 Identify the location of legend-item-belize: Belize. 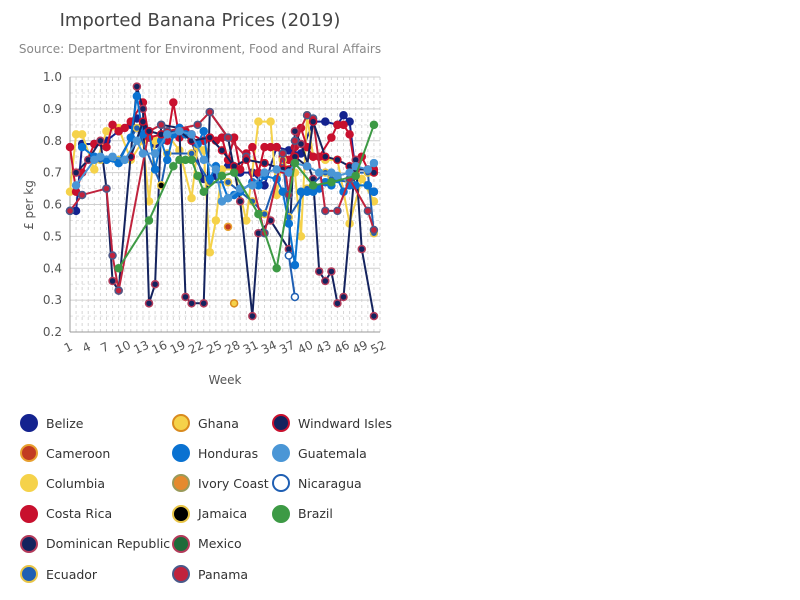
(51, 423).